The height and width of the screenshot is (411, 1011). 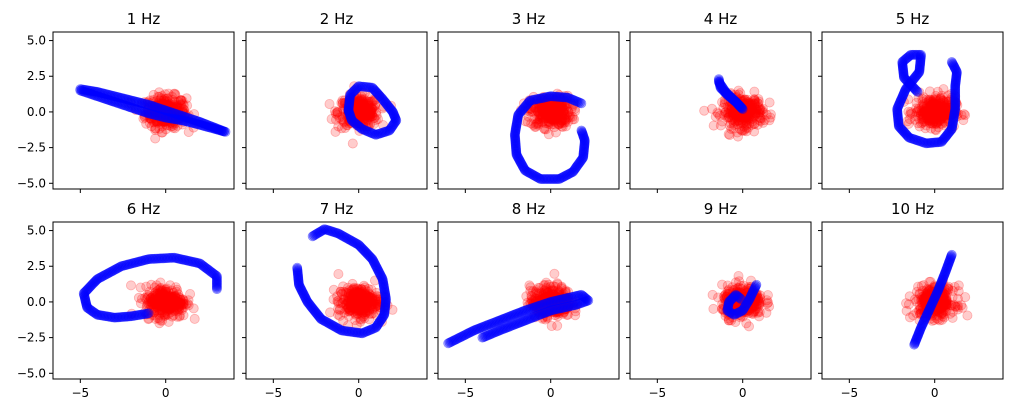 I want to click on plot-area, so click(x=363, y=115).